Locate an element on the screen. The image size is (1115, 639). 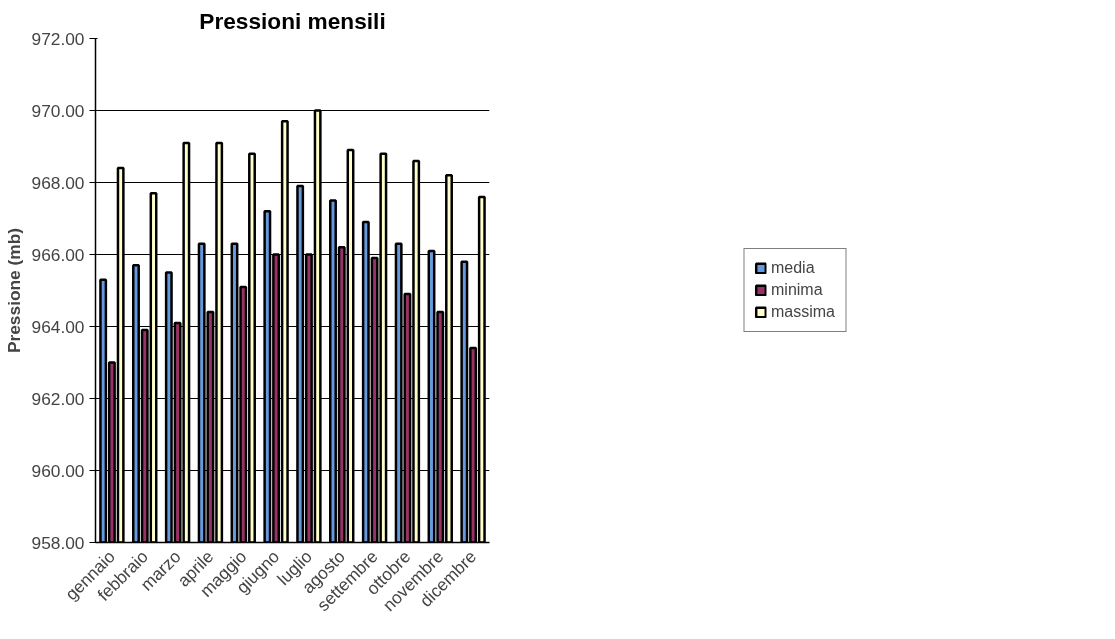
y-tick-label: 960.00 is located at coordinates (58, 470).